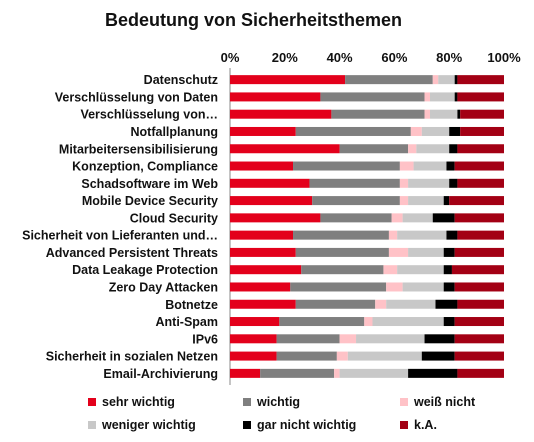 This screenshot has height=442, width=534. Describe the element at coordinates (253, 20) in the screenshot. I see `chart-title: Bedeutung von Sicherheitsthemen` at that location.